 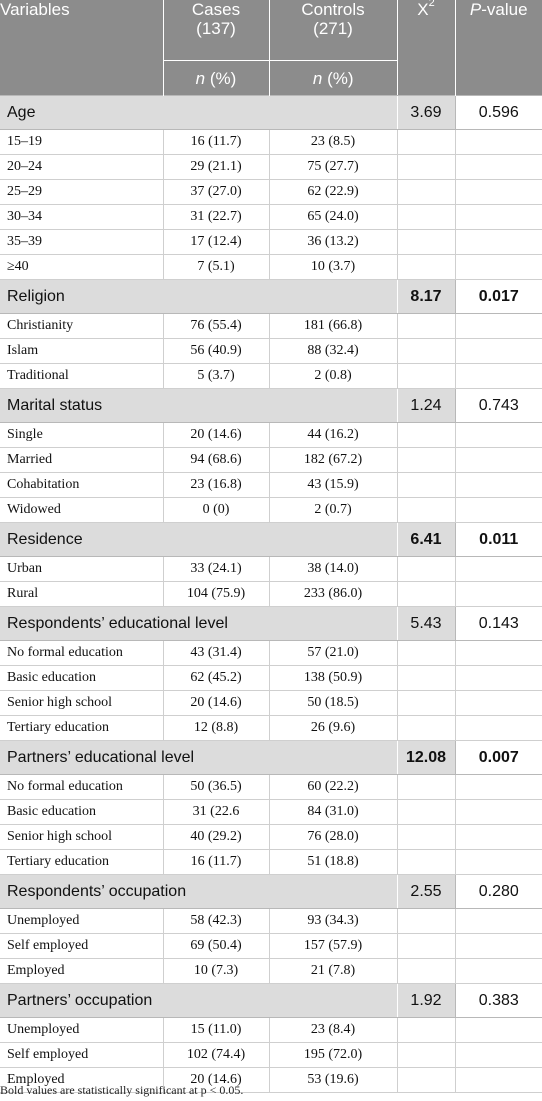 What do you see at coordinates (216, 728) in the screenshot?
I see `cases-value: 12 (8.8)` at bounding box center [216, 728].